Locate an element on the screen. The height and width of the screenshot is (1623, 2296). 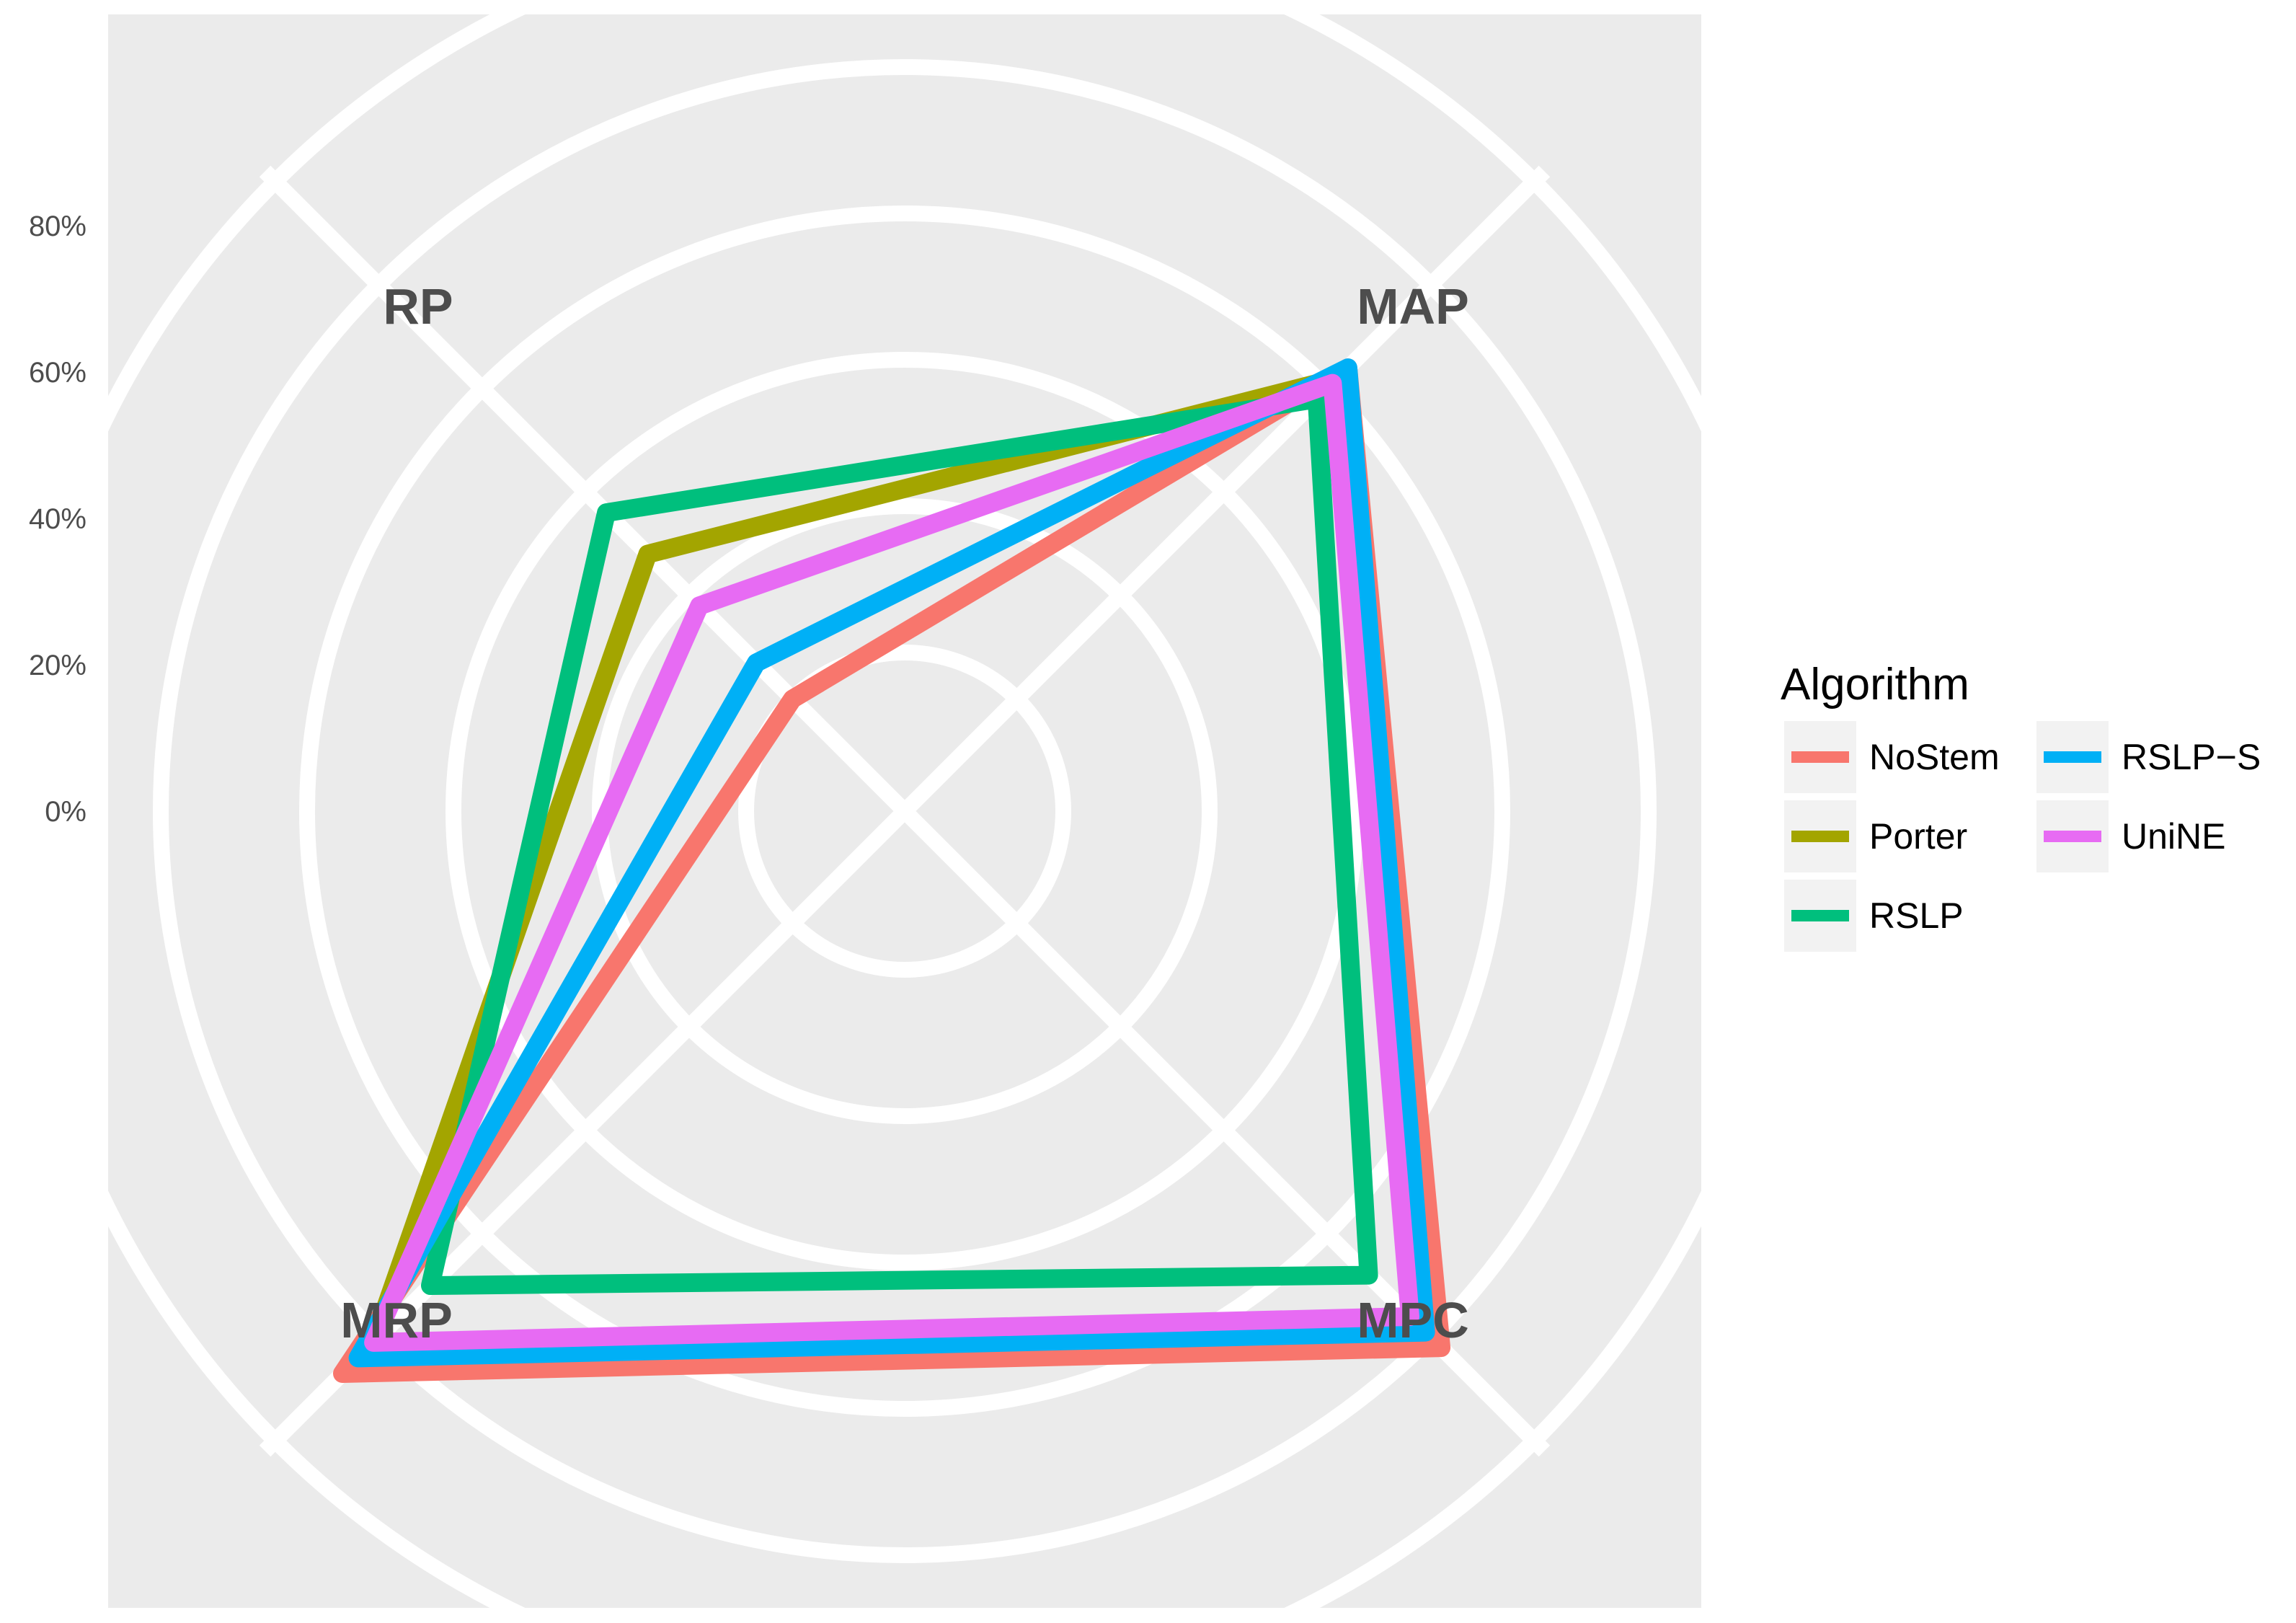
spoke-map is located at coordinates (1225, 491).